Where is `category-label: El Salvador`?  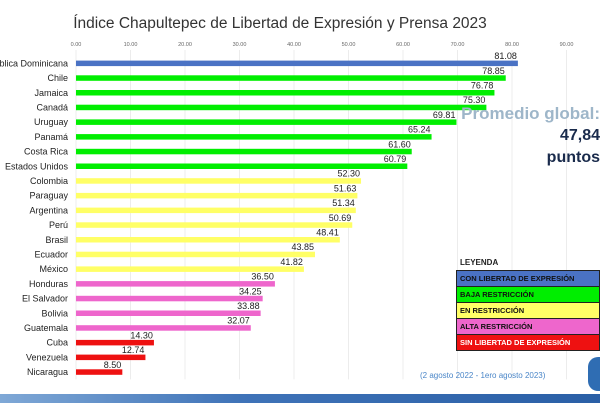
category-label: El Salvador is located at coordinates (45, 299).